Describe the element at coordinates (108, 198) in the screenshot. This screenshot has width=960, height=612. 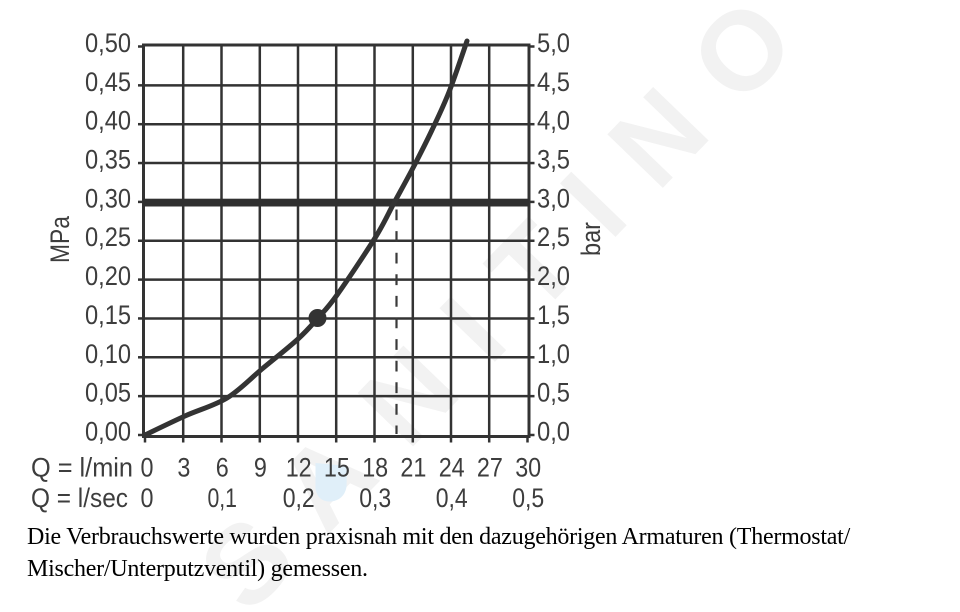
I see `svg-text: 0,30` at that location.